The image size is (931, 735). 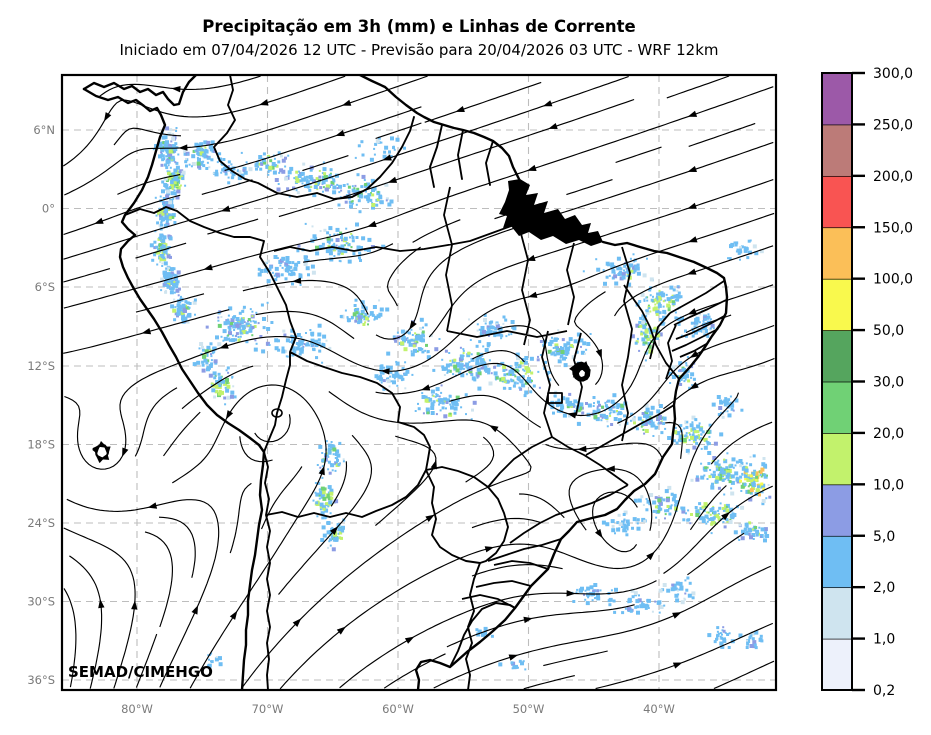 What do you see at coordinates (893, 280) in the screenshot?
I see `colorbar-tick-label: 100,0` at bounding box center [893, 280].